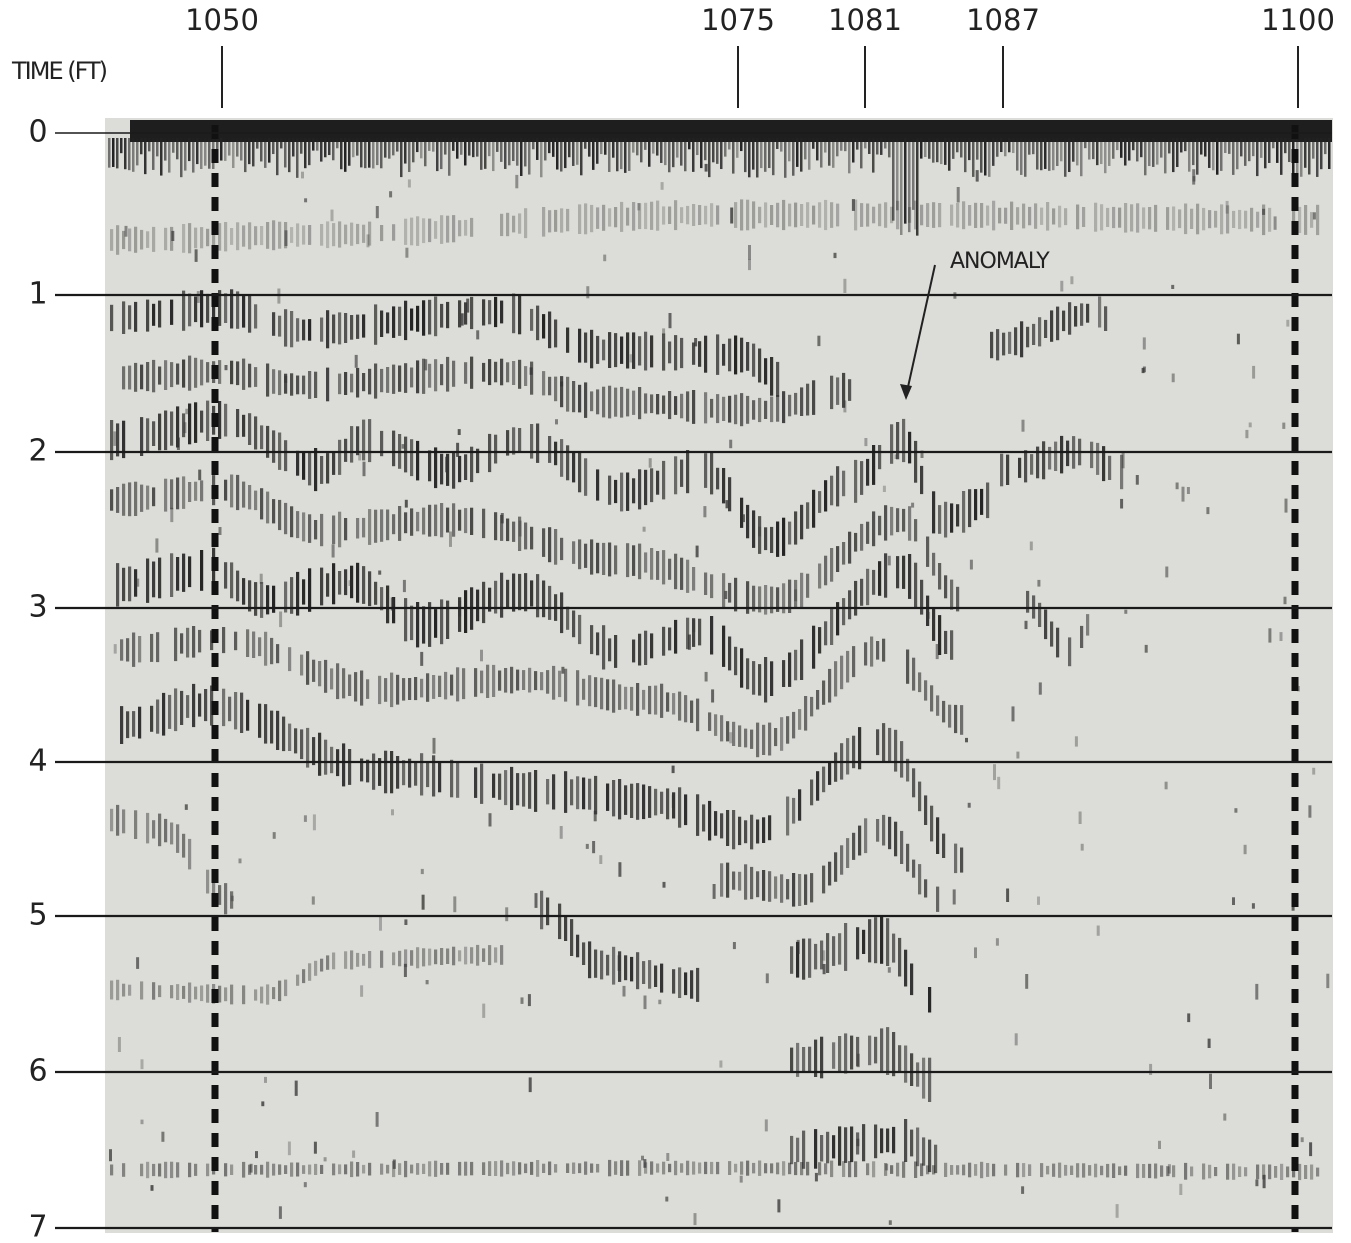 This screenshot has height=1243, width=1351. Describe the element at coordinates (920, 330) in the screenshot. I see `annotation-arrow` at that location.